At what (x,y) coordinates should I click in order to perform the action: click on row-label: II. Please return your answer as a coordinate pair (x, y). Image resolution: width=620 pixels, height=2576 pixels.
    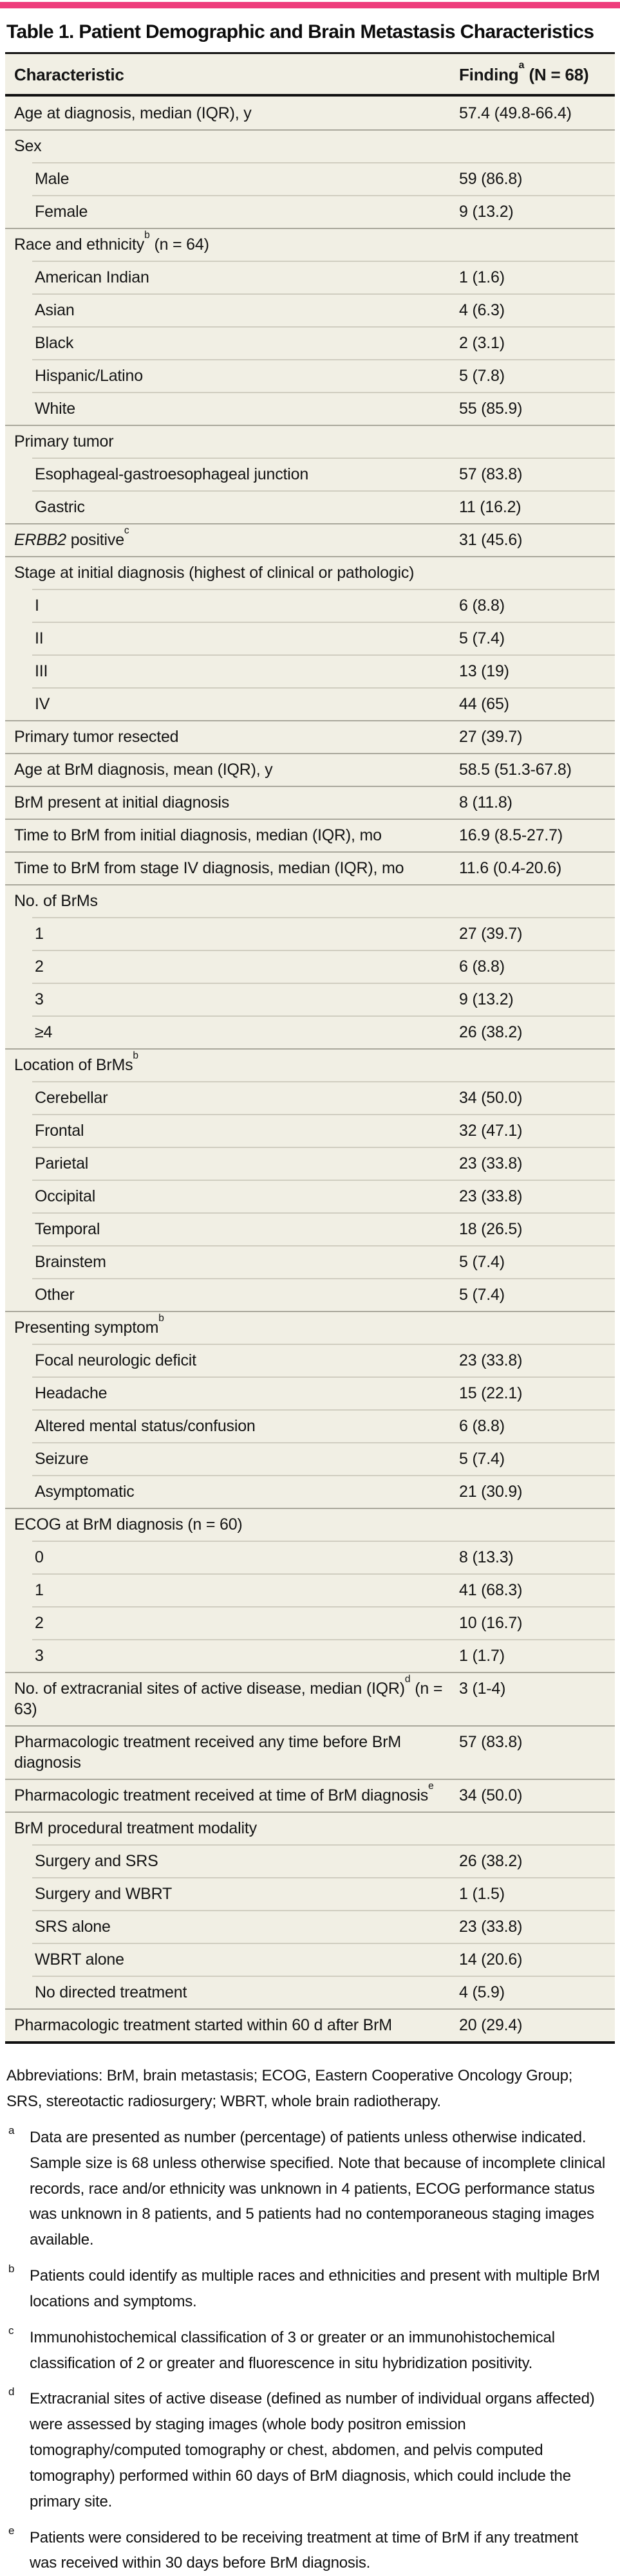
    Looking at the image, I should click on (39, 638).